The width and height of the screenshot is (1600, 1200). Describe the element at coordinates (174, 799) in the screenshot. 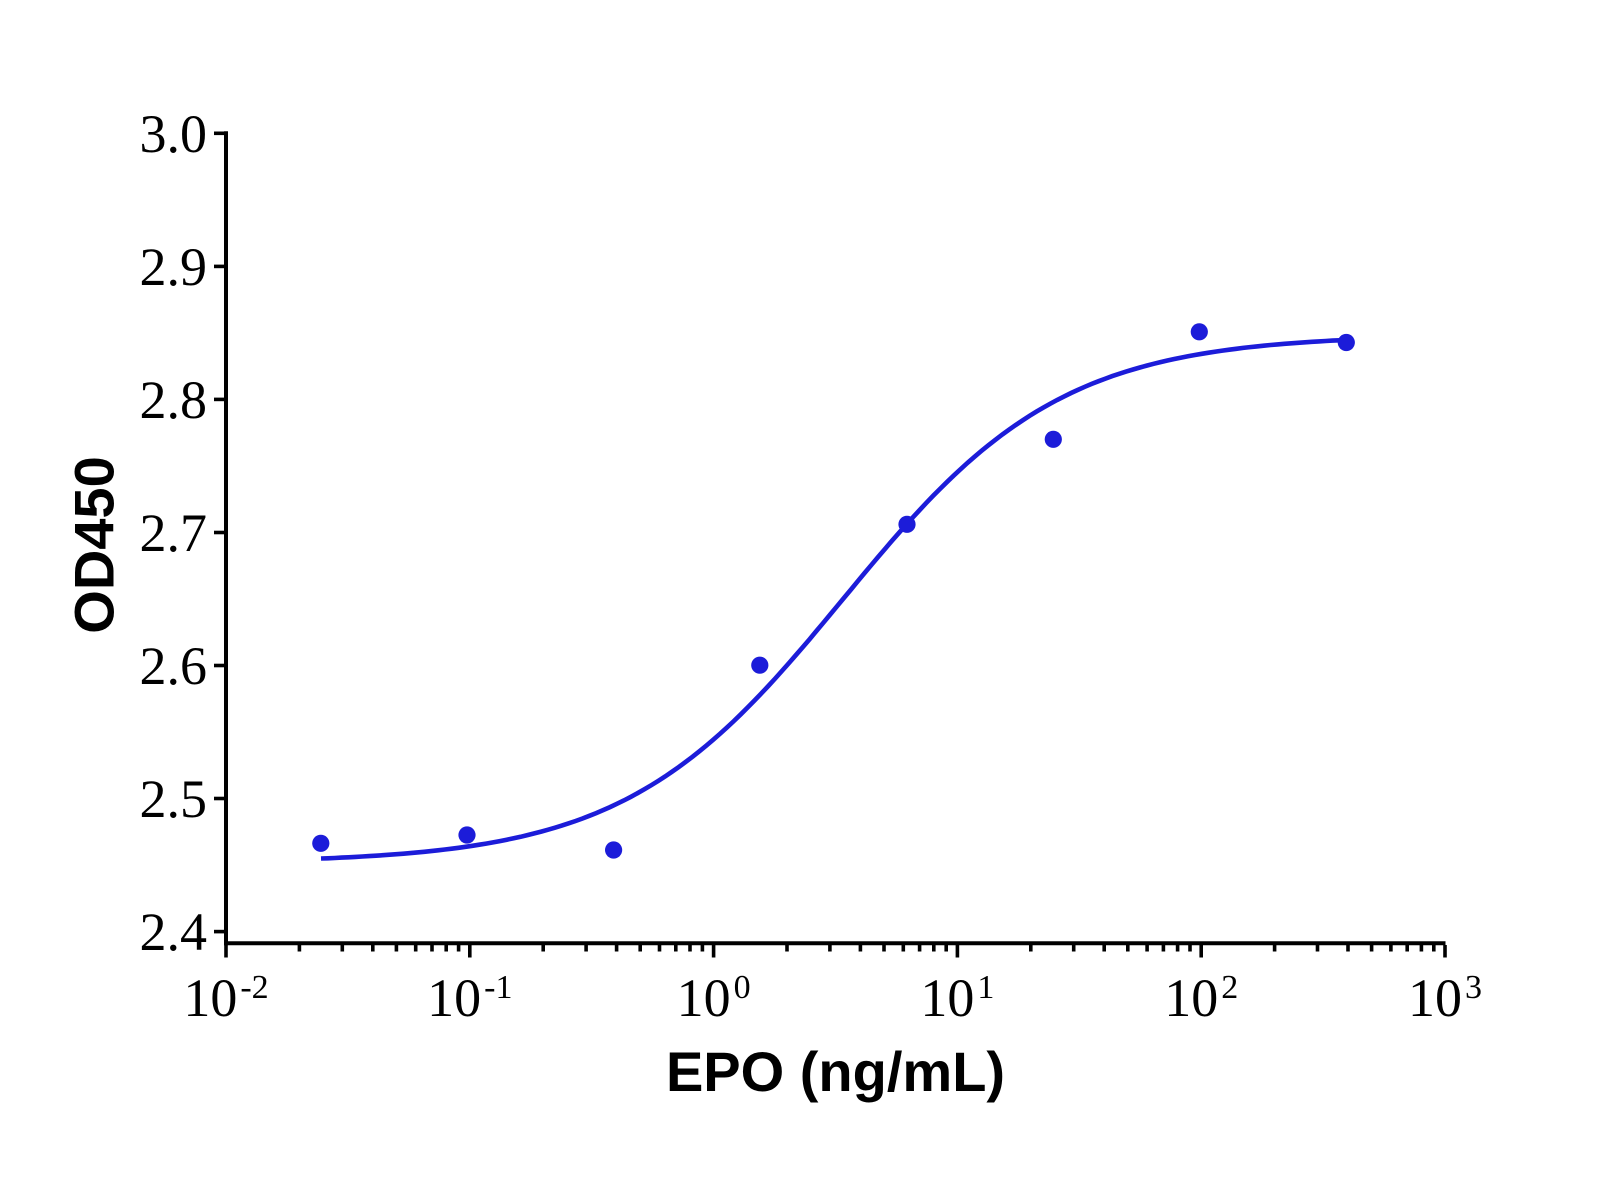

I see `svg-text: 2.5` at that location.